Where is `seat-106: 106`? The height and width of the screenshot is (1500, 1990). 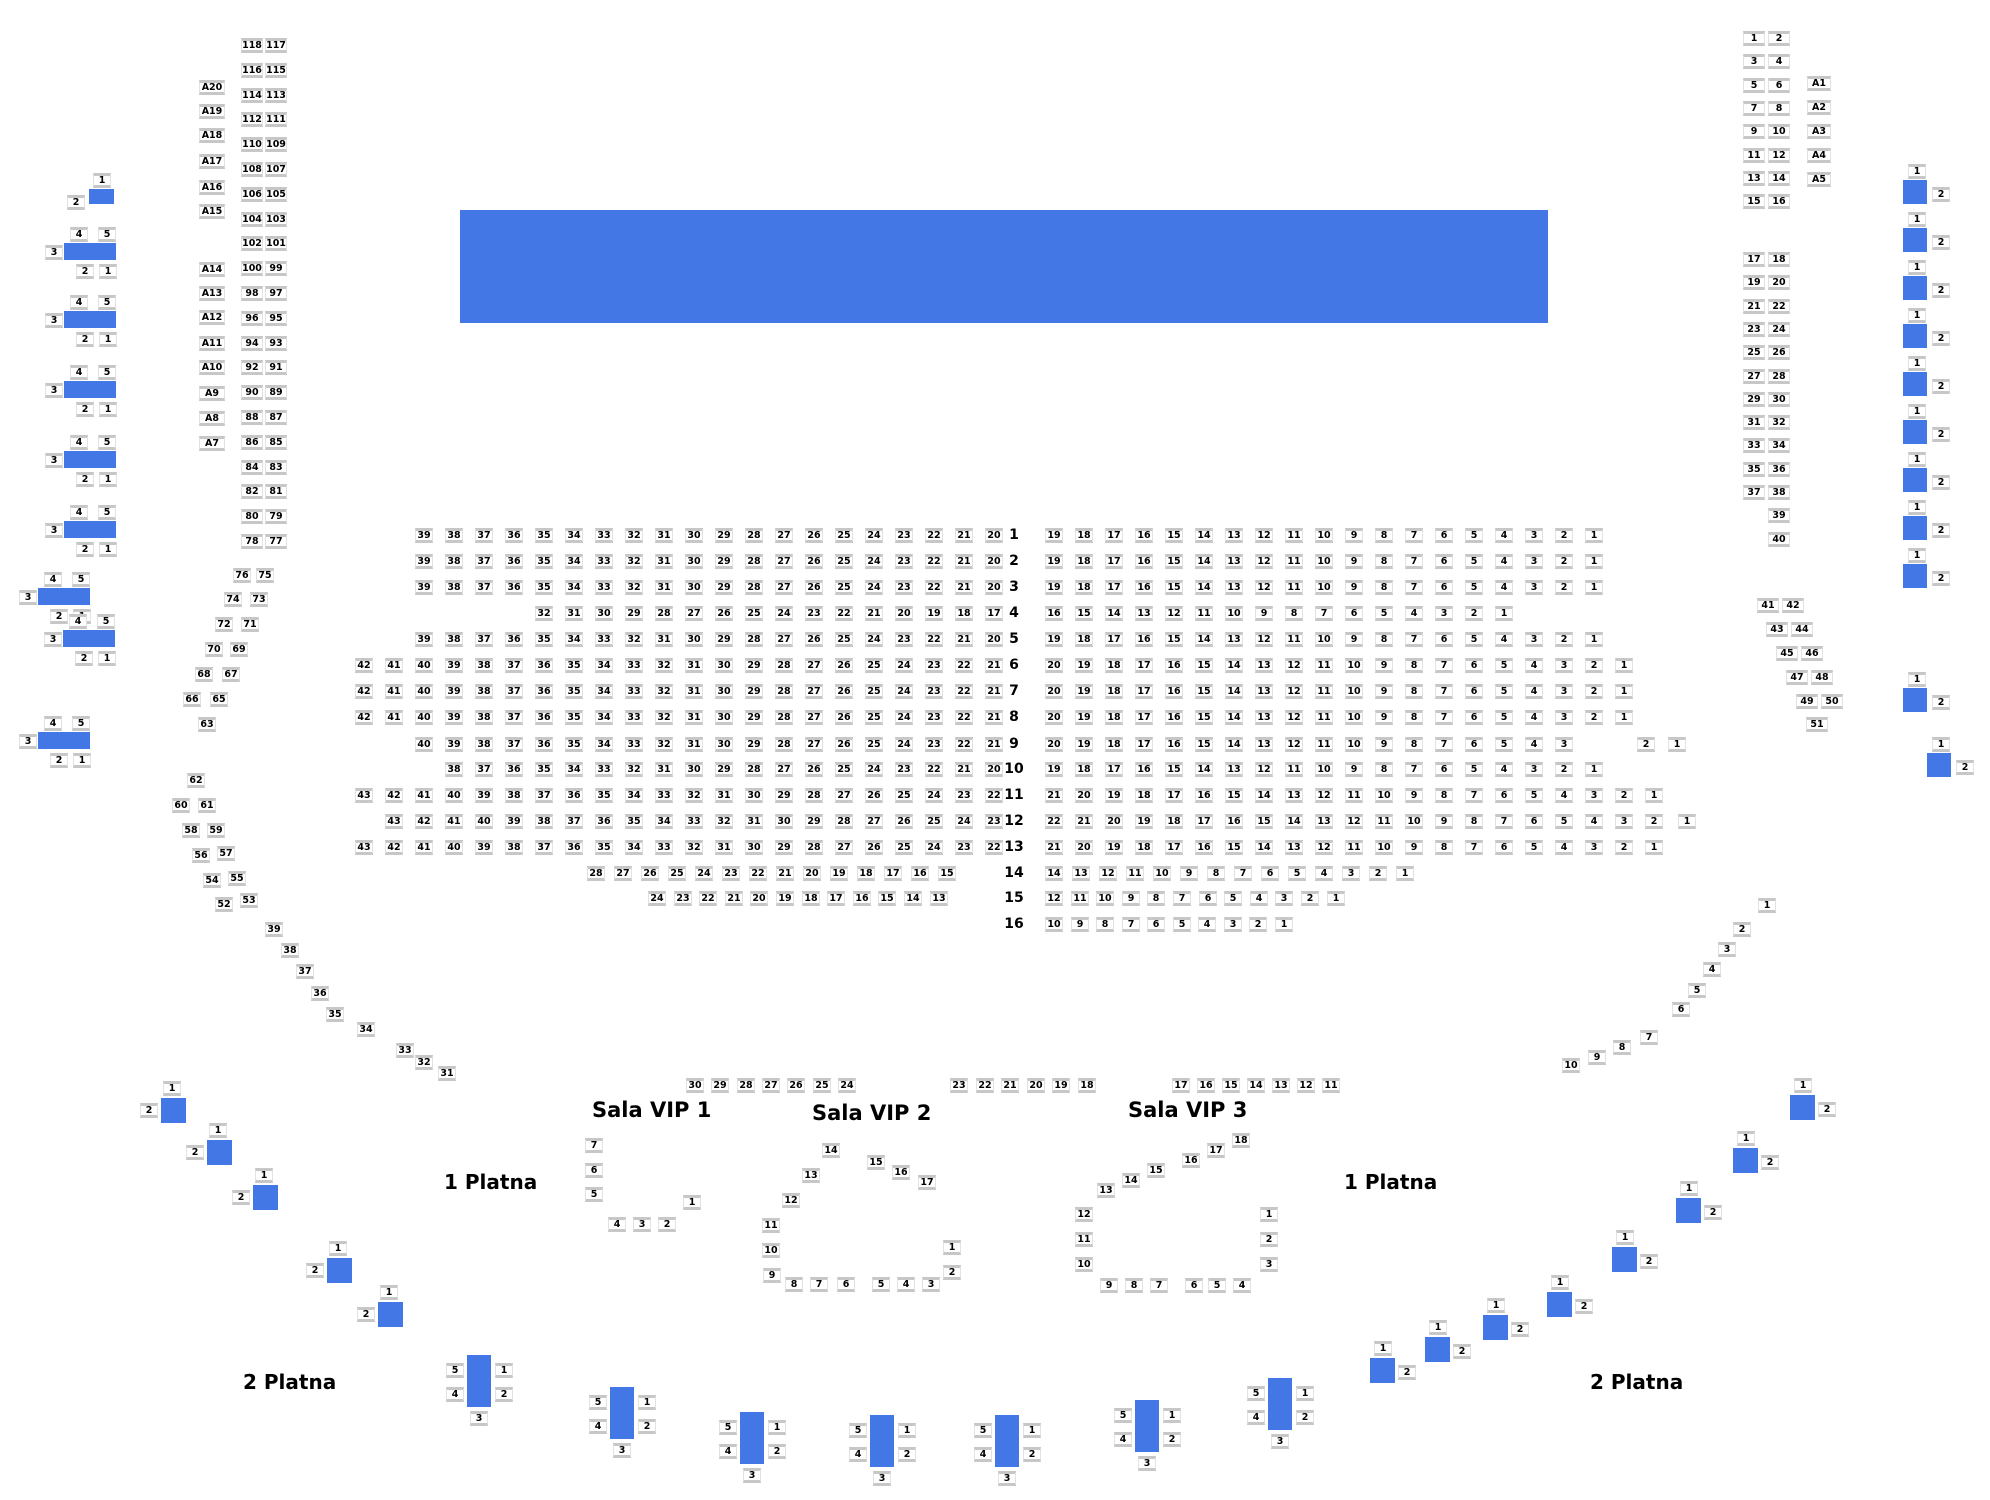
seat-106: 106 is located at coordinates (252, 194).